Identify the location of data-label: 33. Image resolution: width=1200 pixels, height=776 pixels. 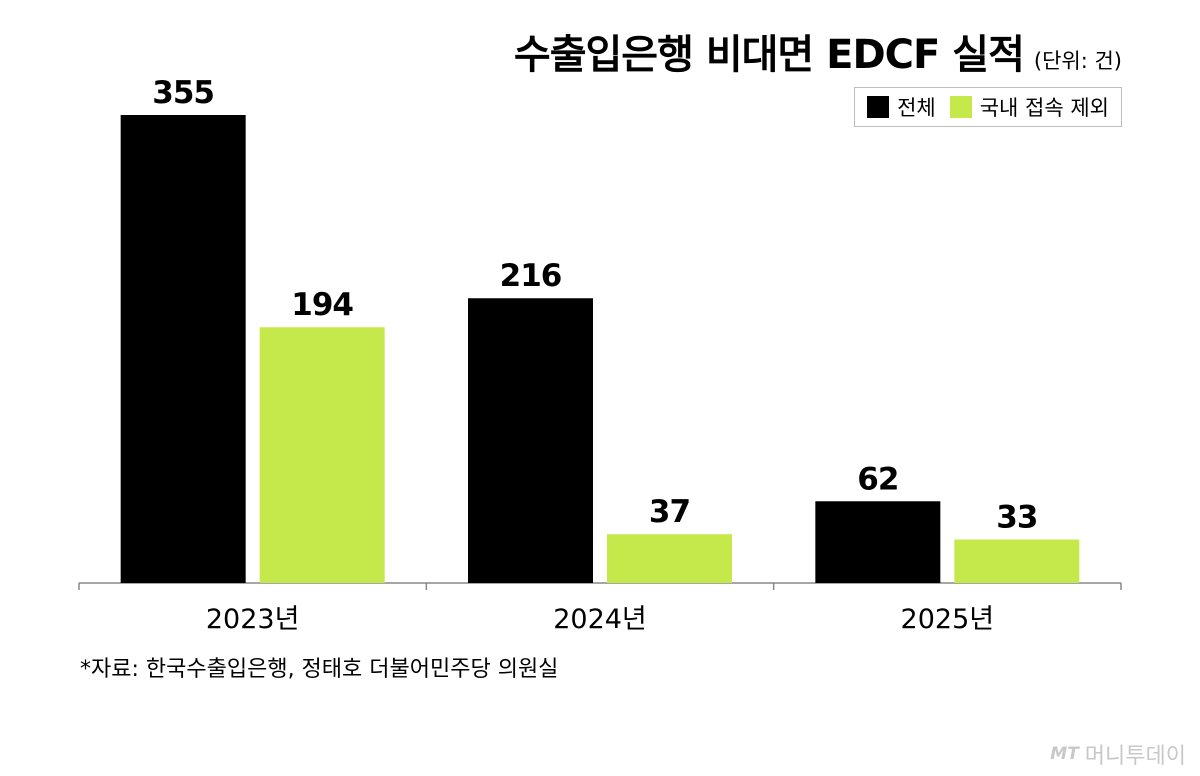
(1016, 517).